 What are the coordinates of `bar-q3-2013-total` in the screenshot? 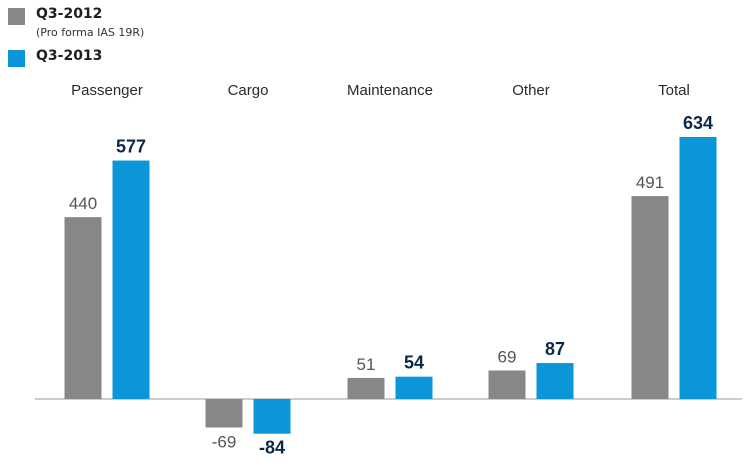 It's located at (698, 268).